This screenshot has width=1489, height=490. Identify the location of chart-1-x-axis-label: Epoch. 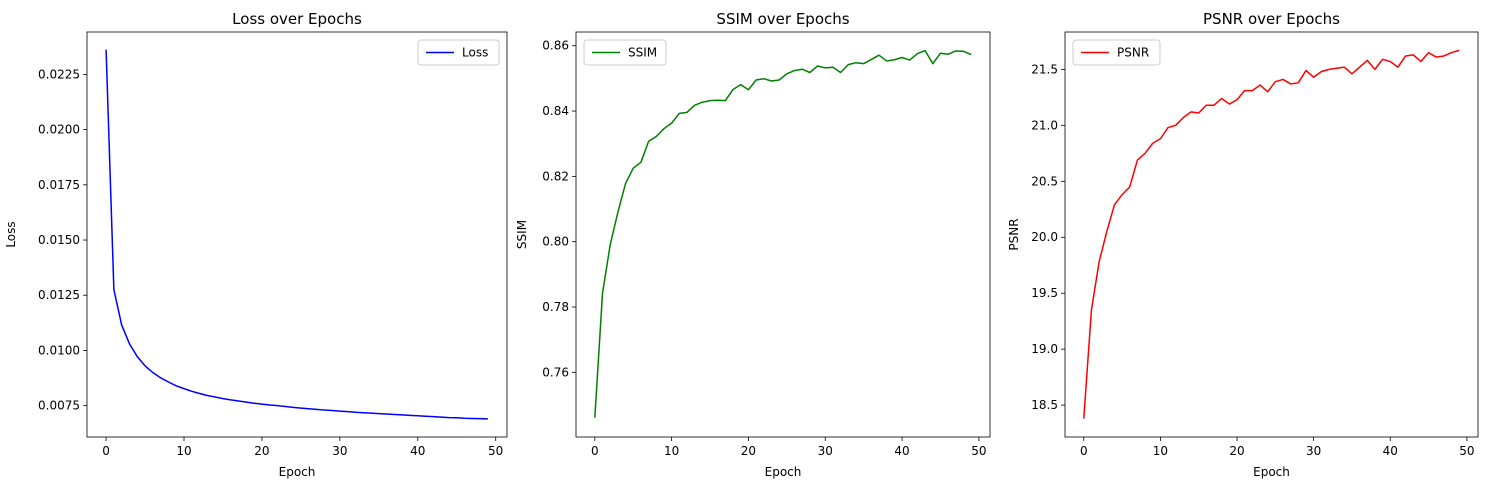
(297, 472).